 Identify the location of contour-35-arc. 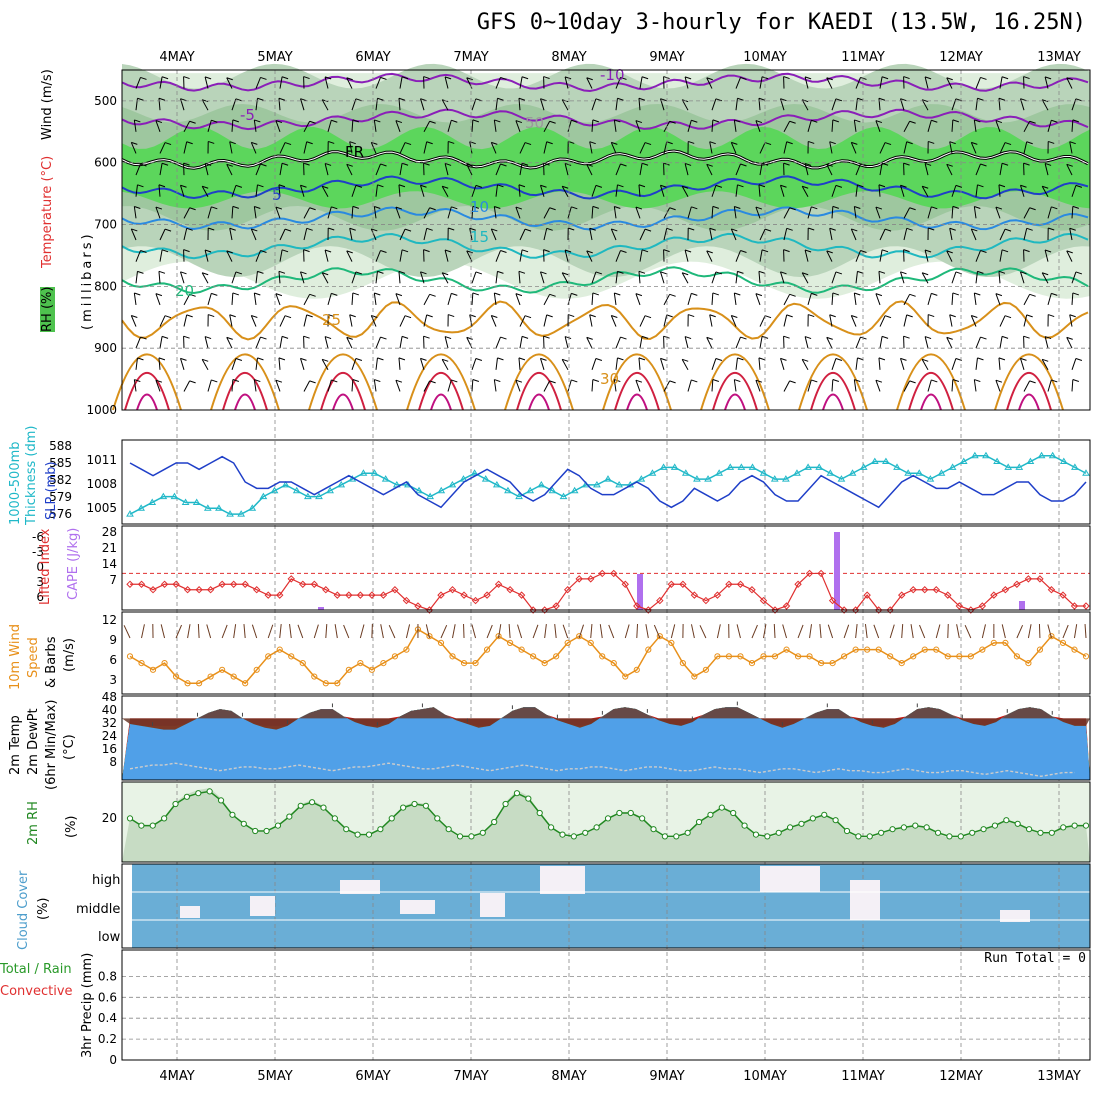
(1029, 391).